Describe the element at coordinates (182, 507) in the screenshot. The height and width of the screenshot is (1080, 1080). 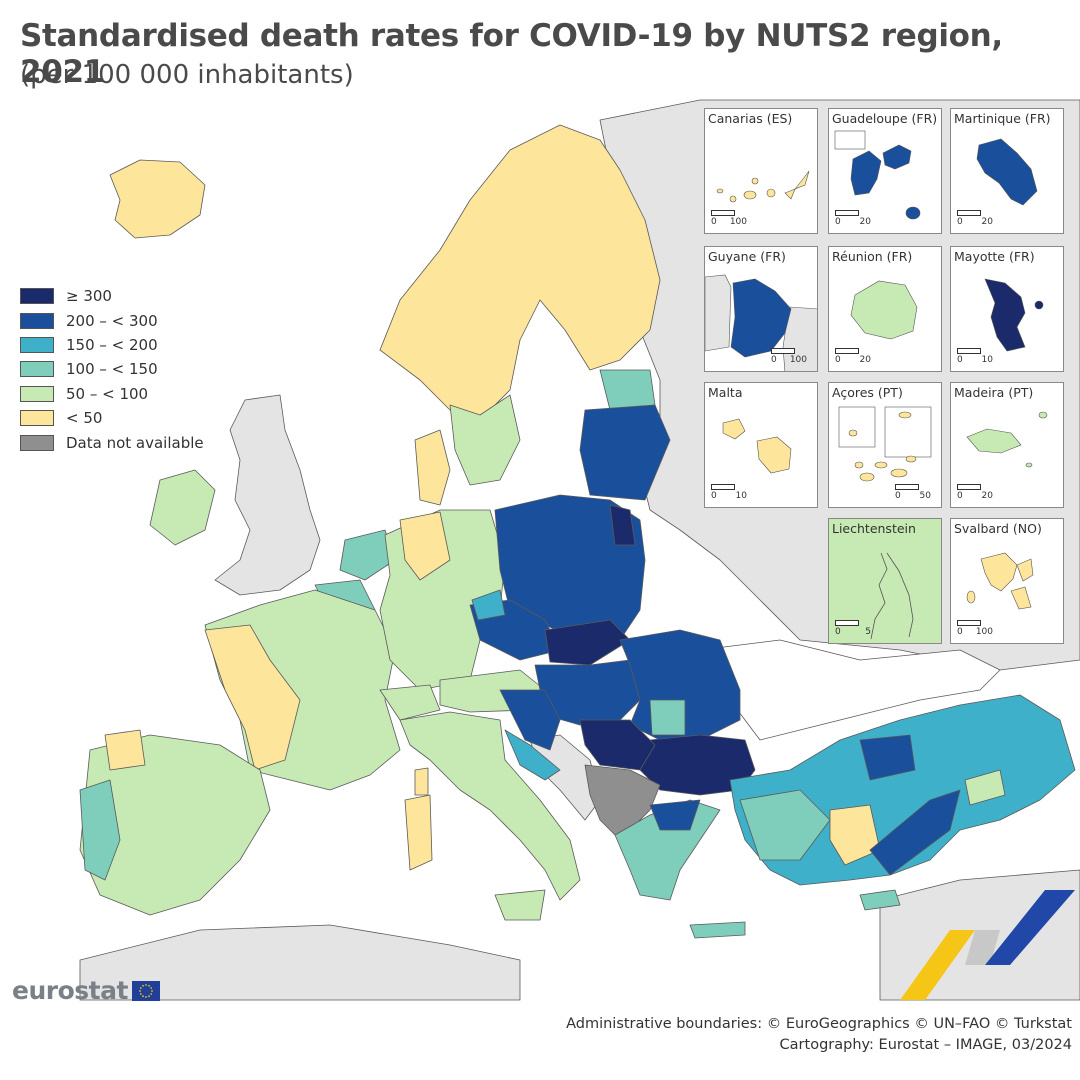
I see `ireland` at that location.